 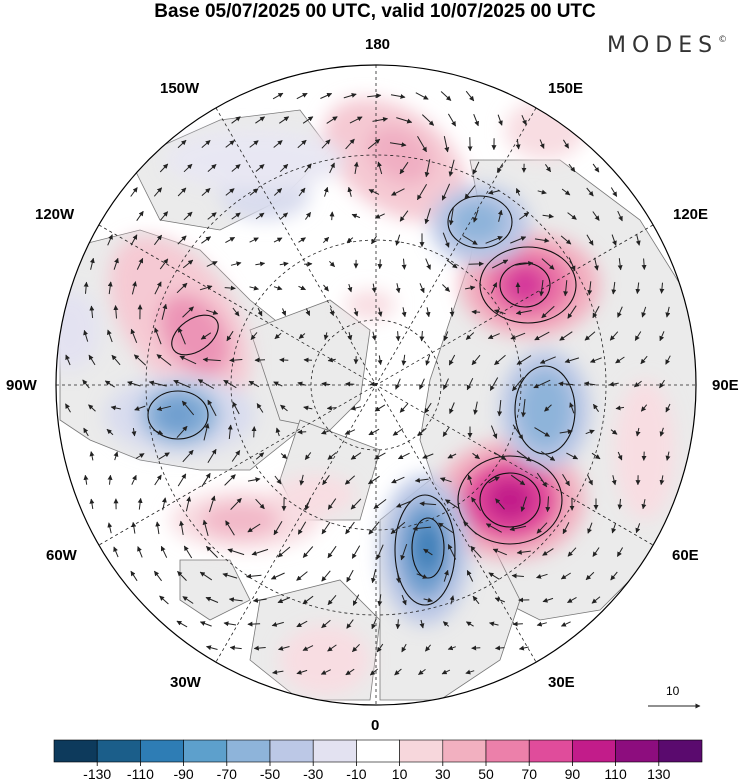 I want to click on lon-label-90e: 90E, so click(x=725, y=385).